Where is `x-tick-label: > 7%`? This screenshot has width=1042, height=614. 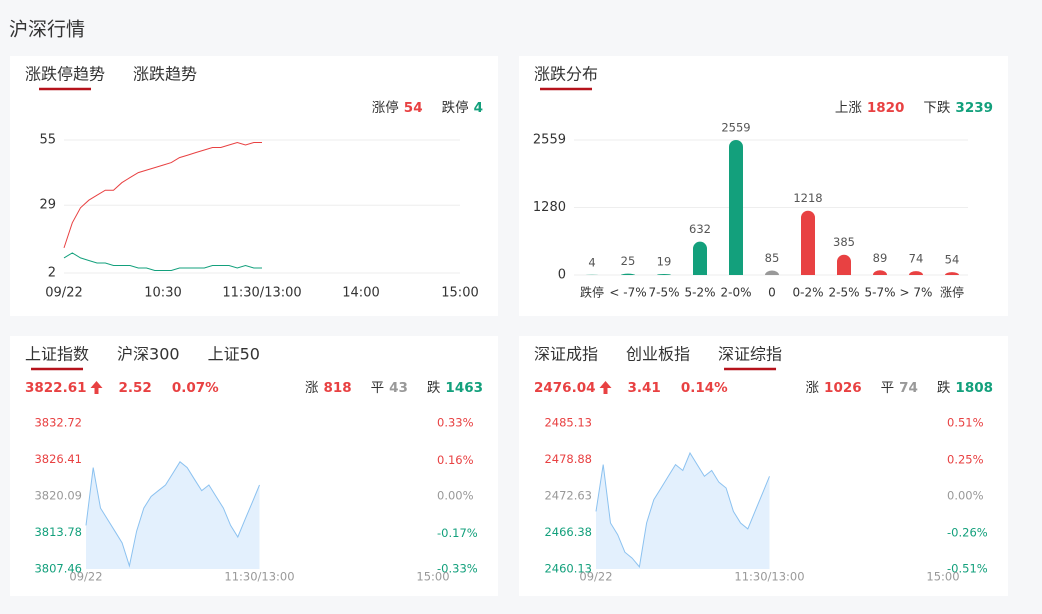
x-tick-label: > 7% is located at coordinates (916, 293).